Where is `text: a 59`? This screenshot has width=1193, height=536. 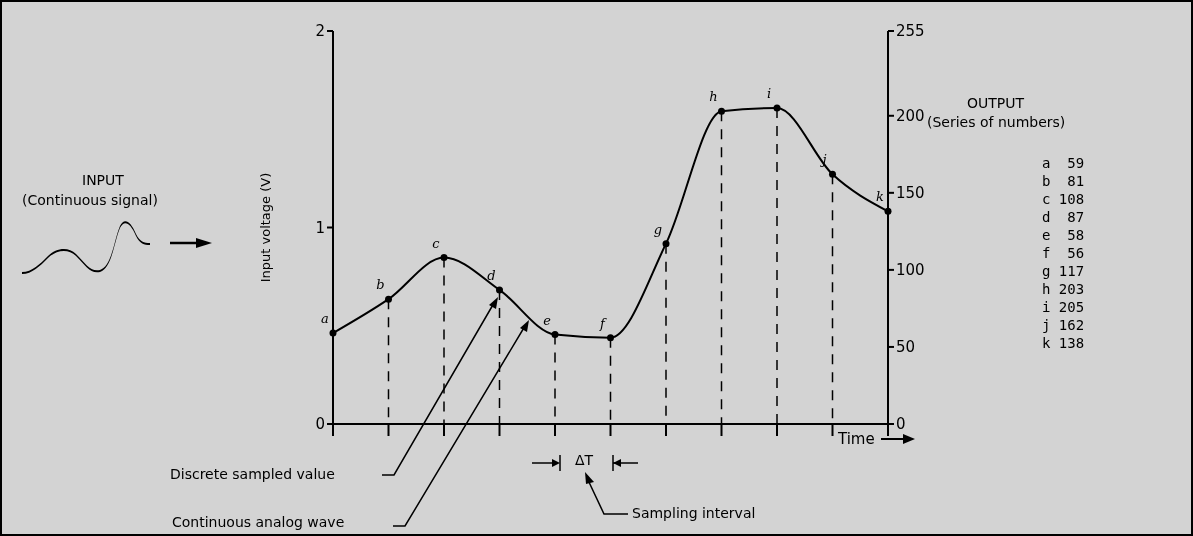 text: a 59 is located at coordinates (1063, 163).